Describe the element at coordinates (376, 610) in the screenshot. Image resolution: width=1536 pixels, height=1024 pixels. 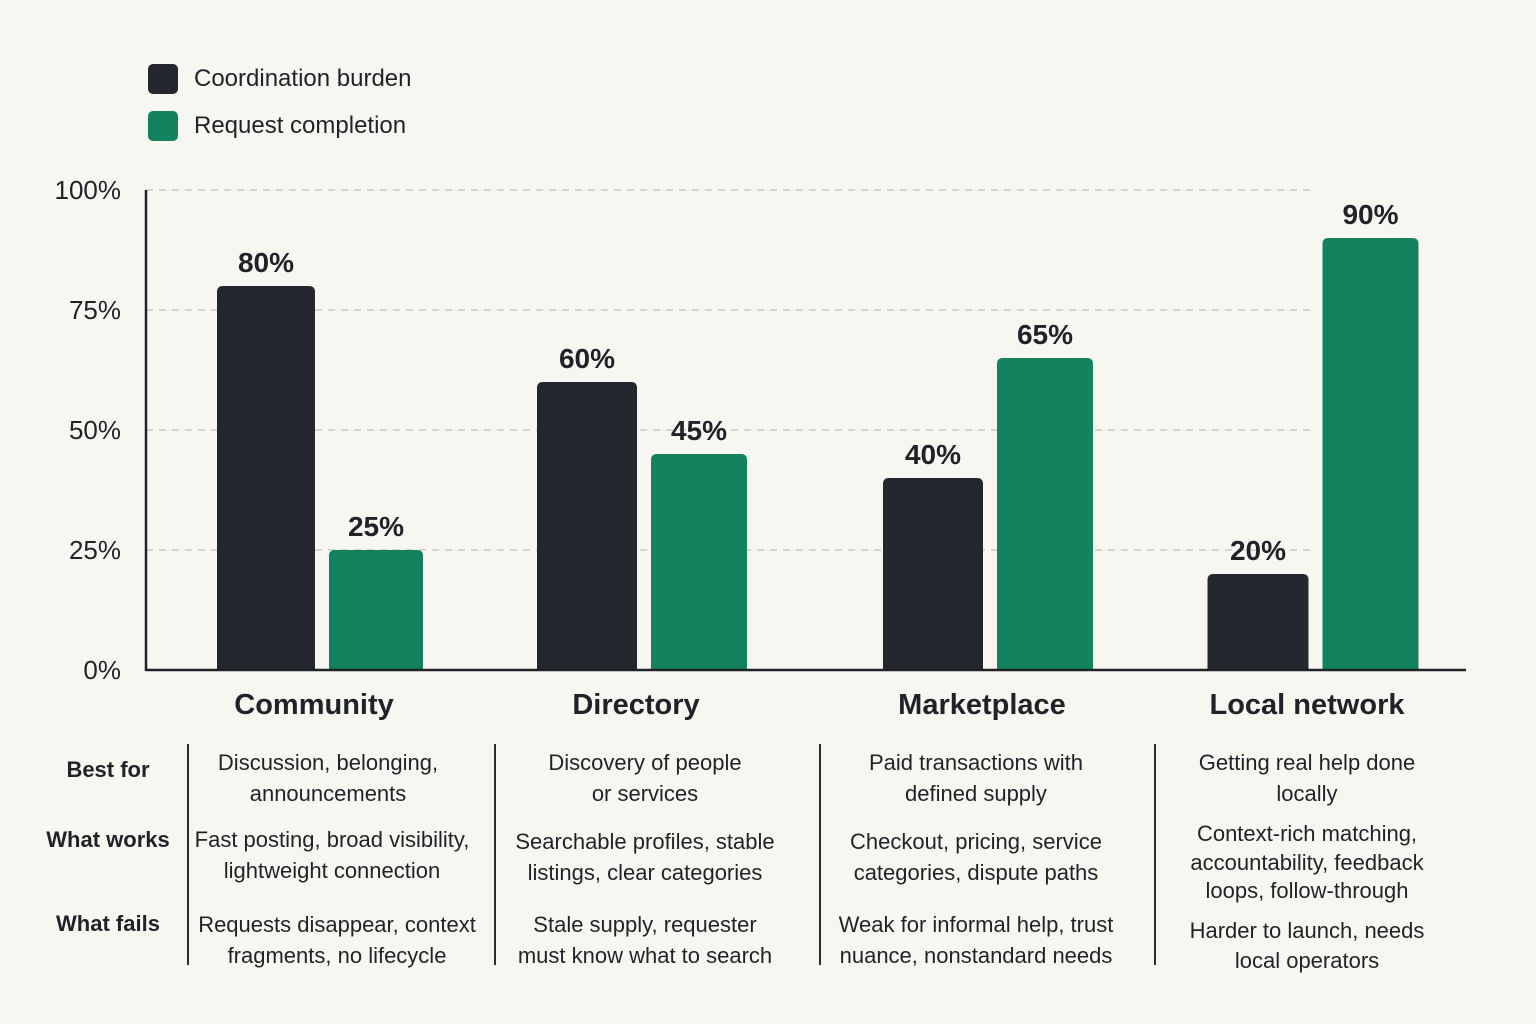
I see `bar-community-request-completion` at that location.